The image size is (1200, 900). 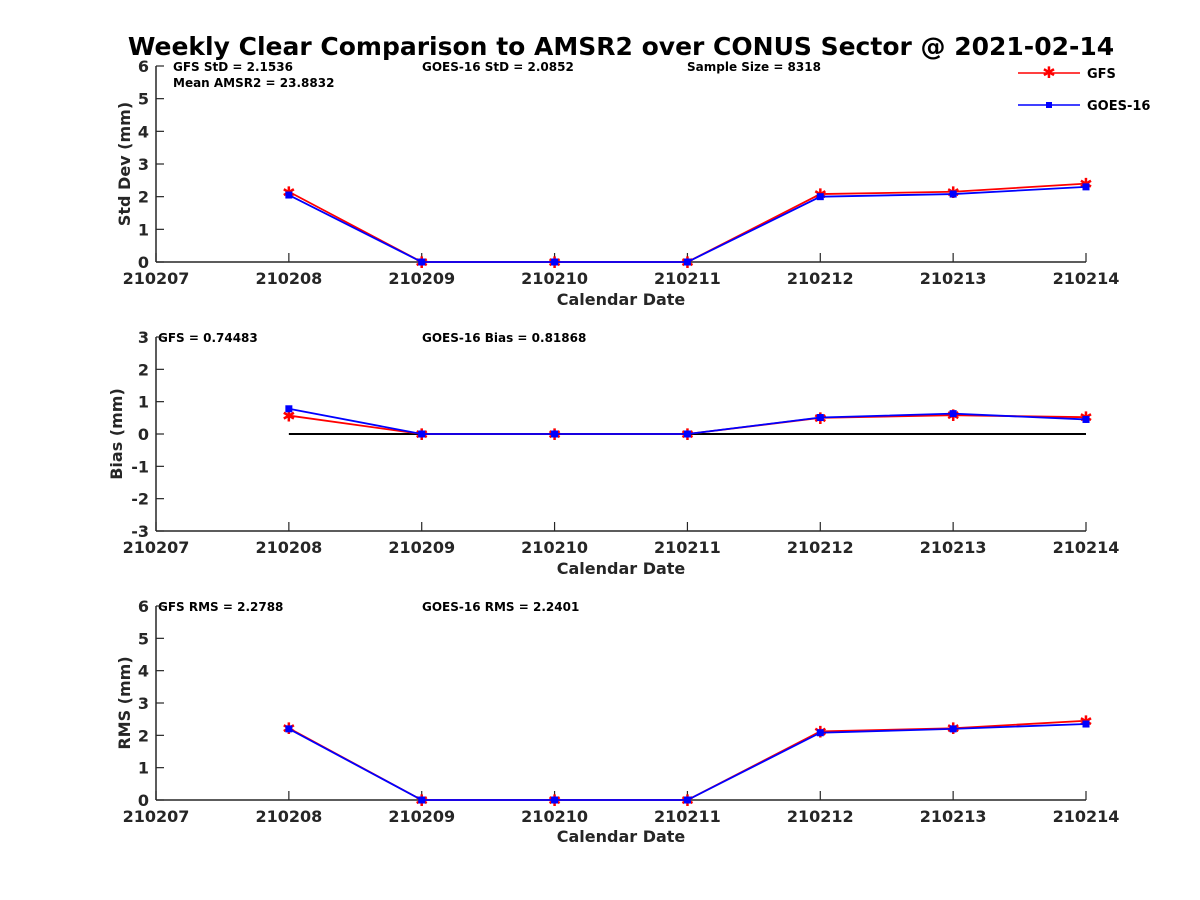 I want to click on annotation-mean-amsr2: Mean AMSR2 = 23.8832, so click(x=253, y=83).